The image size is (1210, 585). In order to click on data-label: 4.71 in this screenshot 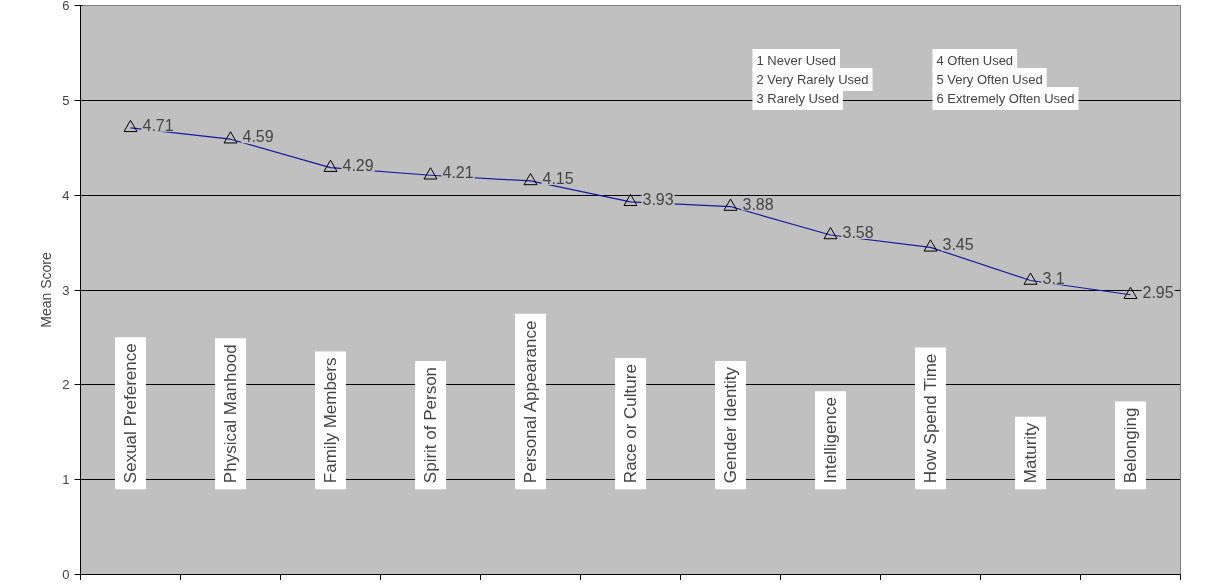, I will do `click(158, 125)`.